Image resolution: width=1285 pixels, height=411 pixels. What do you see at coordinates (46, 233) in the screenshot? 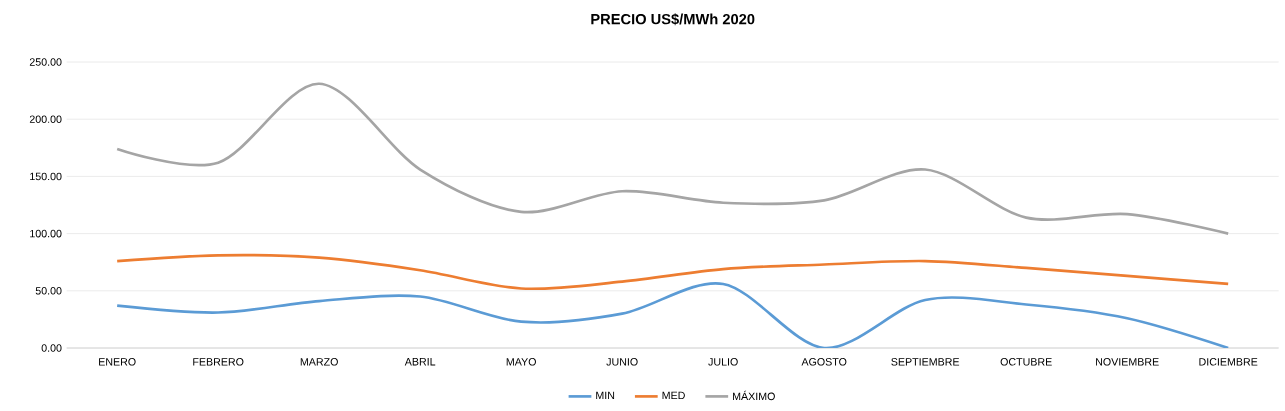
I see `y-tick-label: 100.00` at bounding box center [46, 233].